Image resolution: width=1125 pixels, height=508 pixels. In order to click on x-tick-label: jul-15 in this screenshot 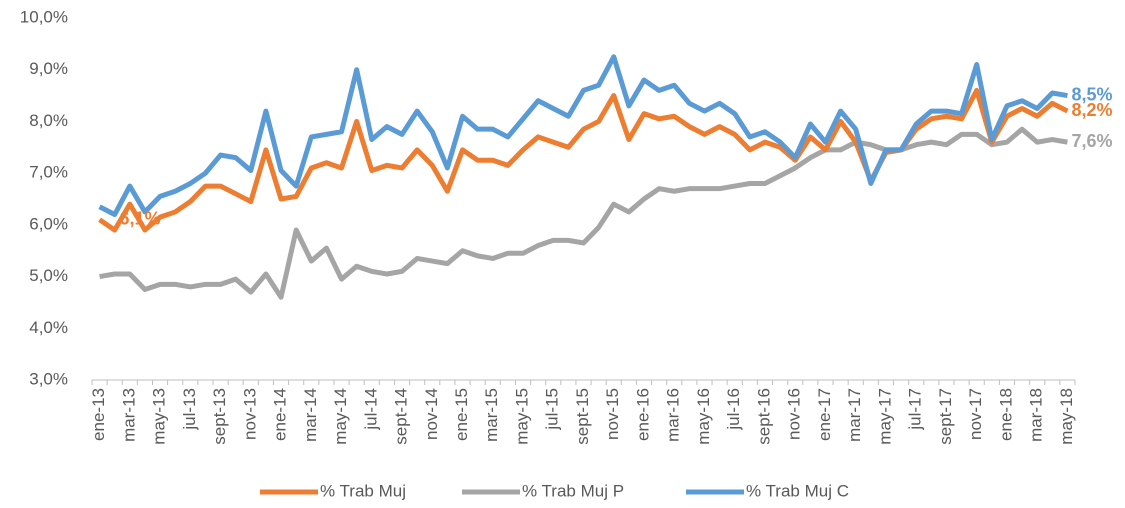, I will do `click(552, 409)`.